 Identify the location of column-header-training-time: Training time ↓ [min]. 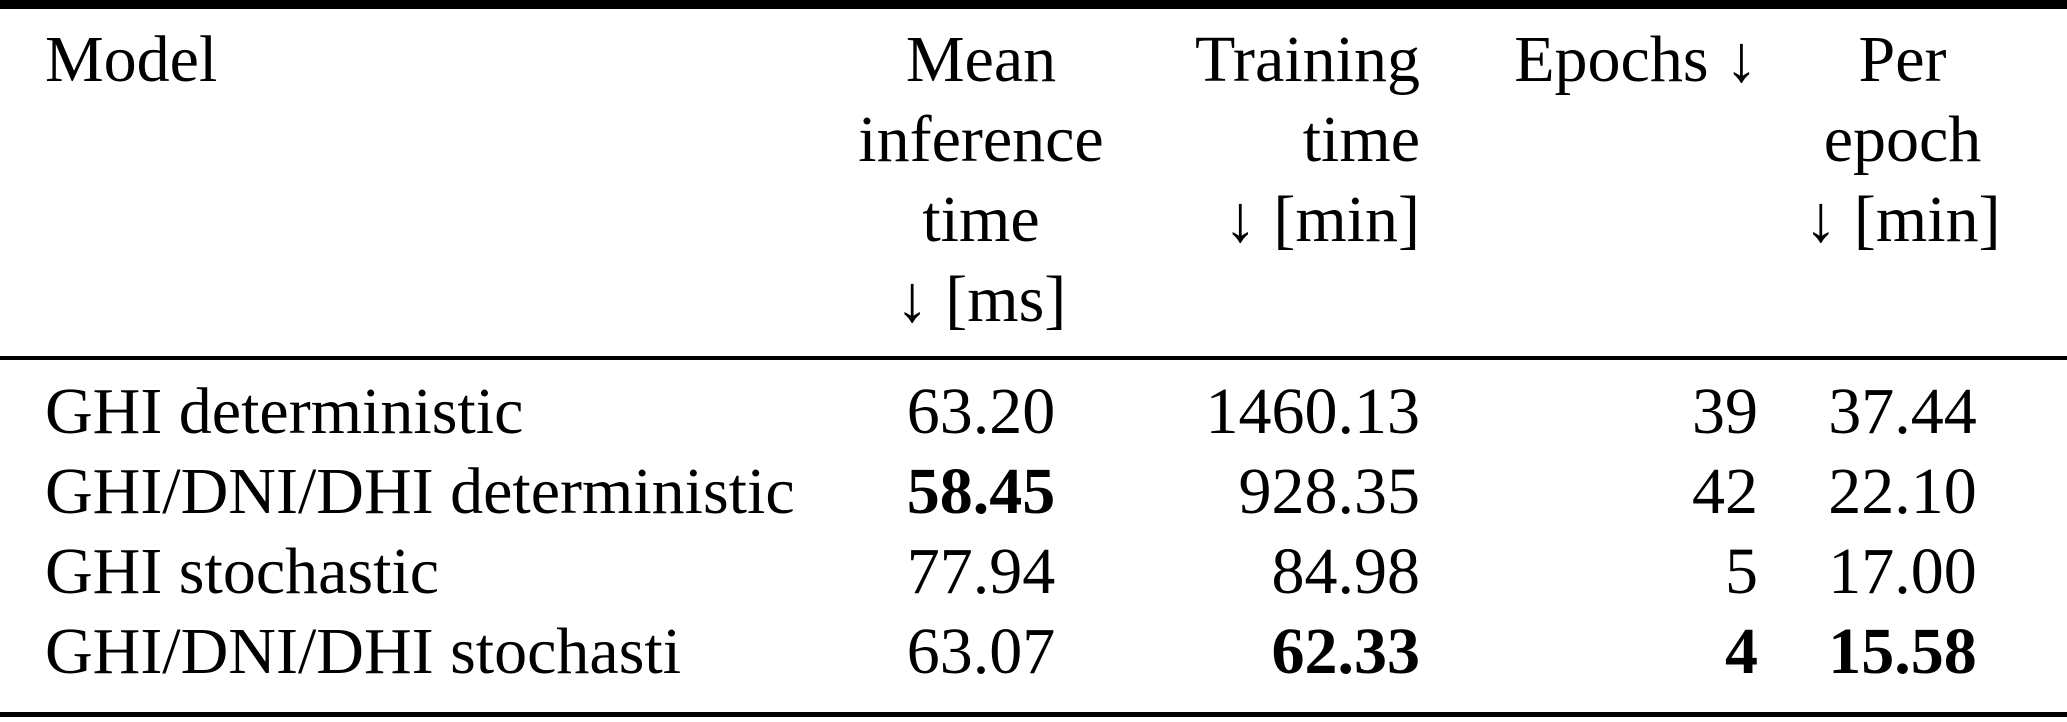
(1307, 139).